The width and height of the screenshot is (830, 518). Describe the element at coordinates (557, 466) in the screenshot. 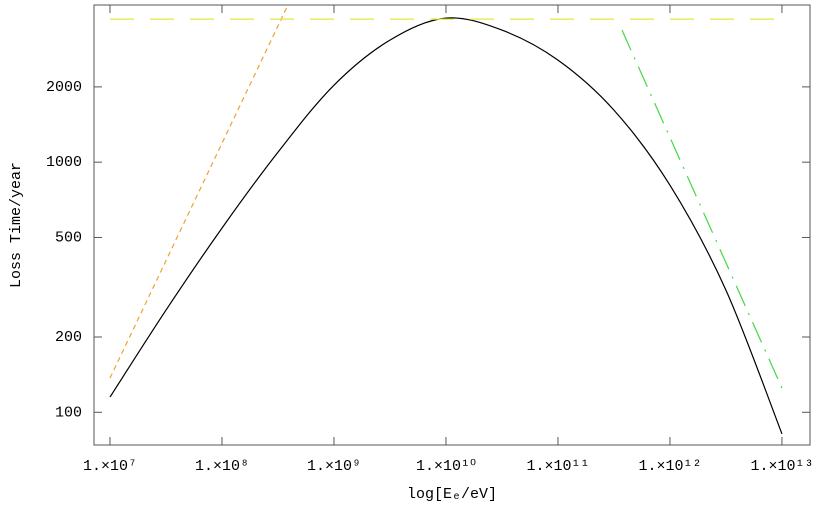

I see `x-tick-label: 1.×10¹¹` at that location.